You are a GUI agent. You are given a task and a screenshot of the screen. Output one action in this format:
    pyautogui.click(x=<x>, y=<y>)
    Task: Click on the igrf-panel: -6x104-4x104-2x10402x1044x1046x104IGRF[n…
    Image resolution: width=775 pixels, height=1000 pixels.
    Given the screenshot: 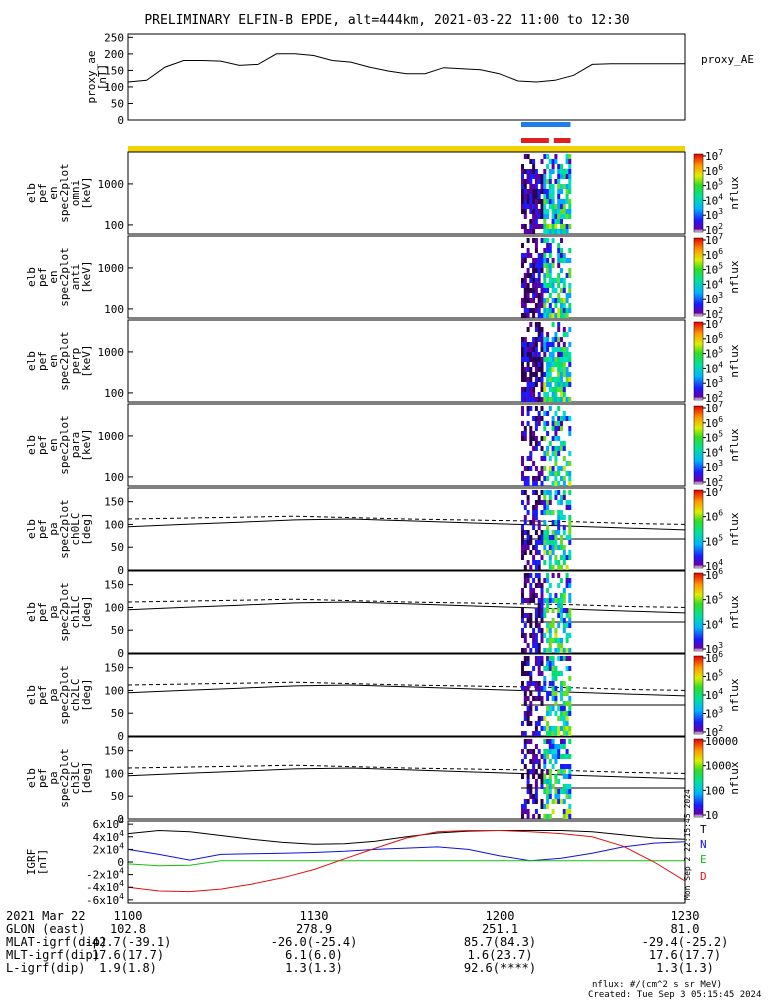 What is the action you would take?
    pyautogui.click(x=366, y=861)
    